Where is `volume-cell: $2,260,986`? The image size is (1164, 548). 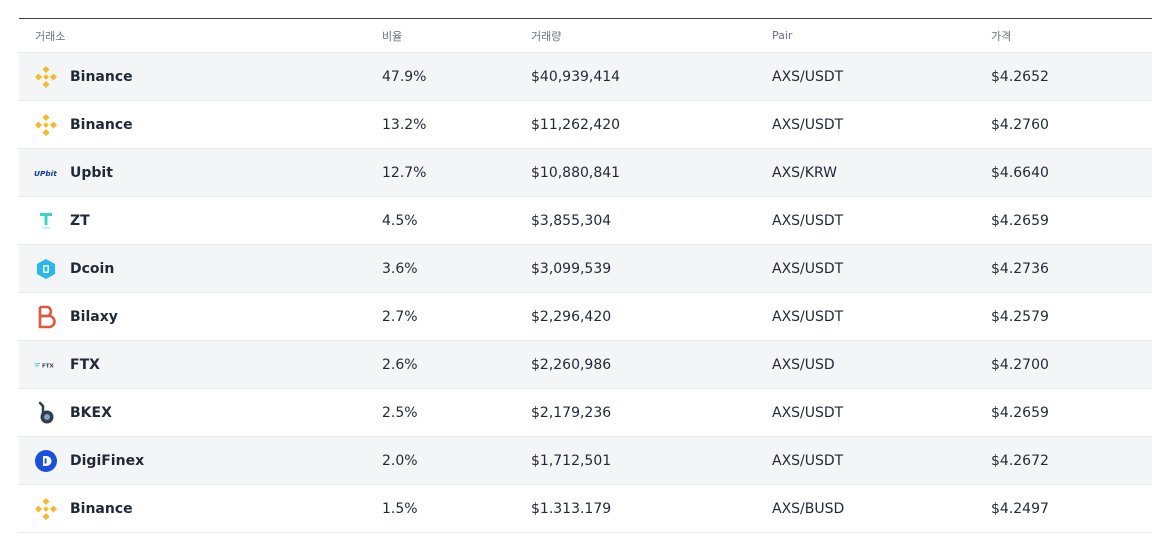
volume-cell: $2,260,986 is located at coordinates (571, 364).